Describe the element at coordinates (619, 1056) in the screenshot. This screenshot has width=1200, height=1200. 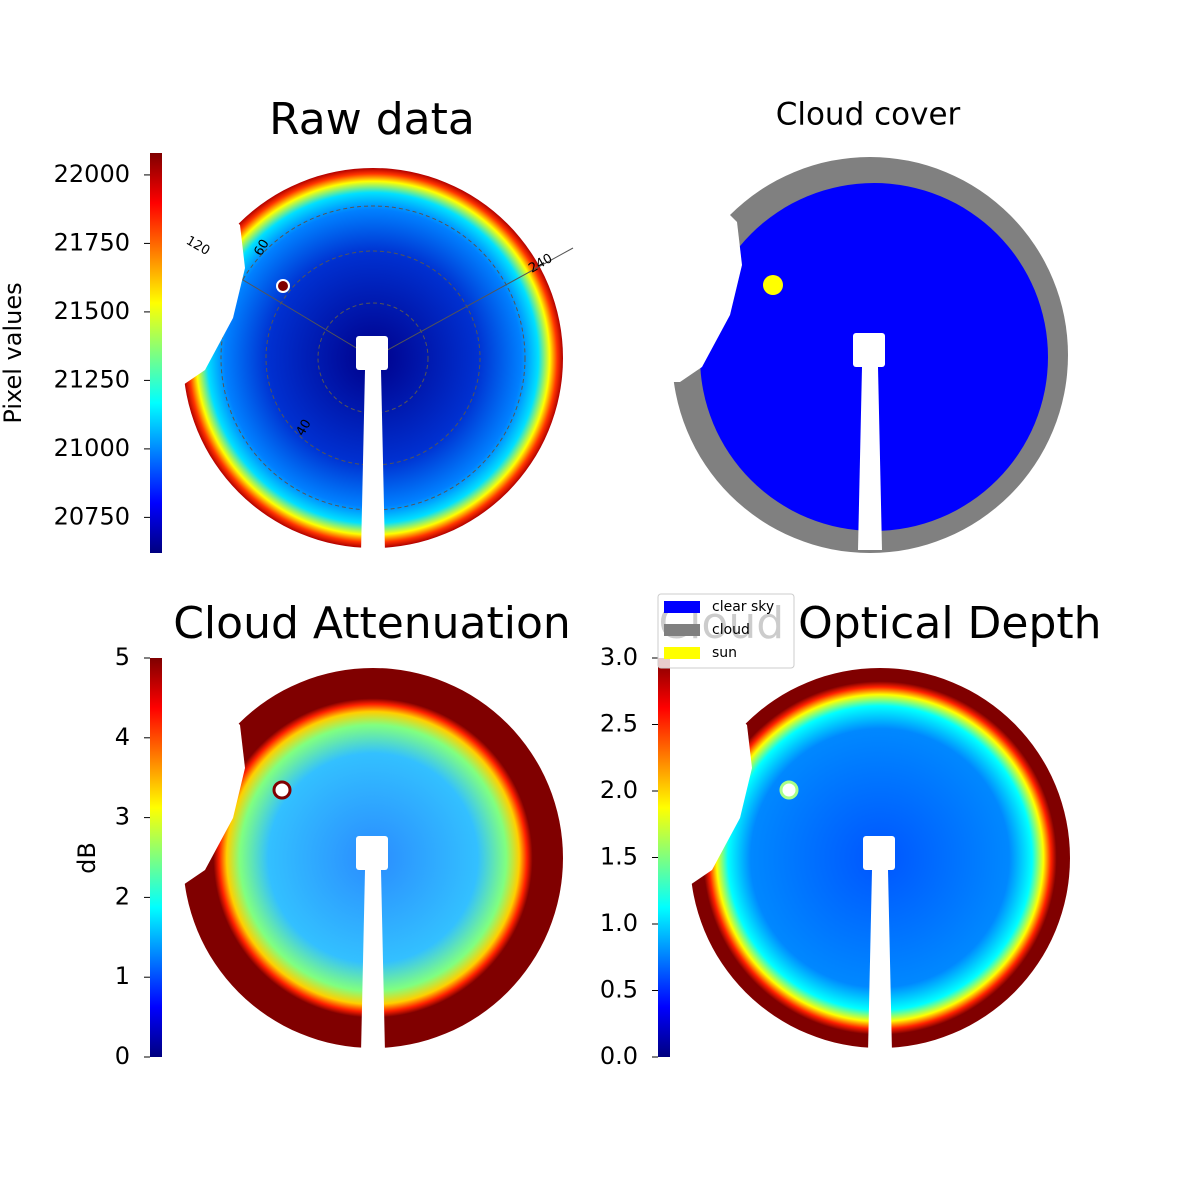
I see `colorbar-tick-label: 0.0` at that location.